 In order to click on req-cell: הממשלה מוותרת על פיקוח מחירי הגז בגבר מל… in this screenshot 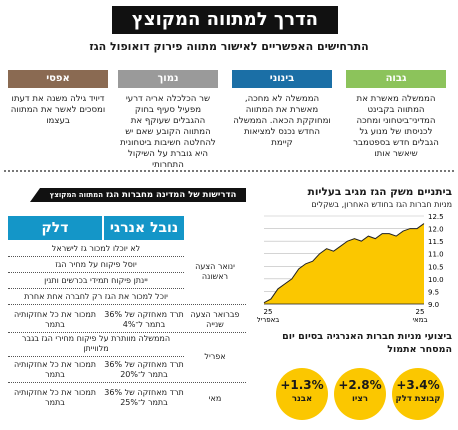, I will do `click(96, 343)`.